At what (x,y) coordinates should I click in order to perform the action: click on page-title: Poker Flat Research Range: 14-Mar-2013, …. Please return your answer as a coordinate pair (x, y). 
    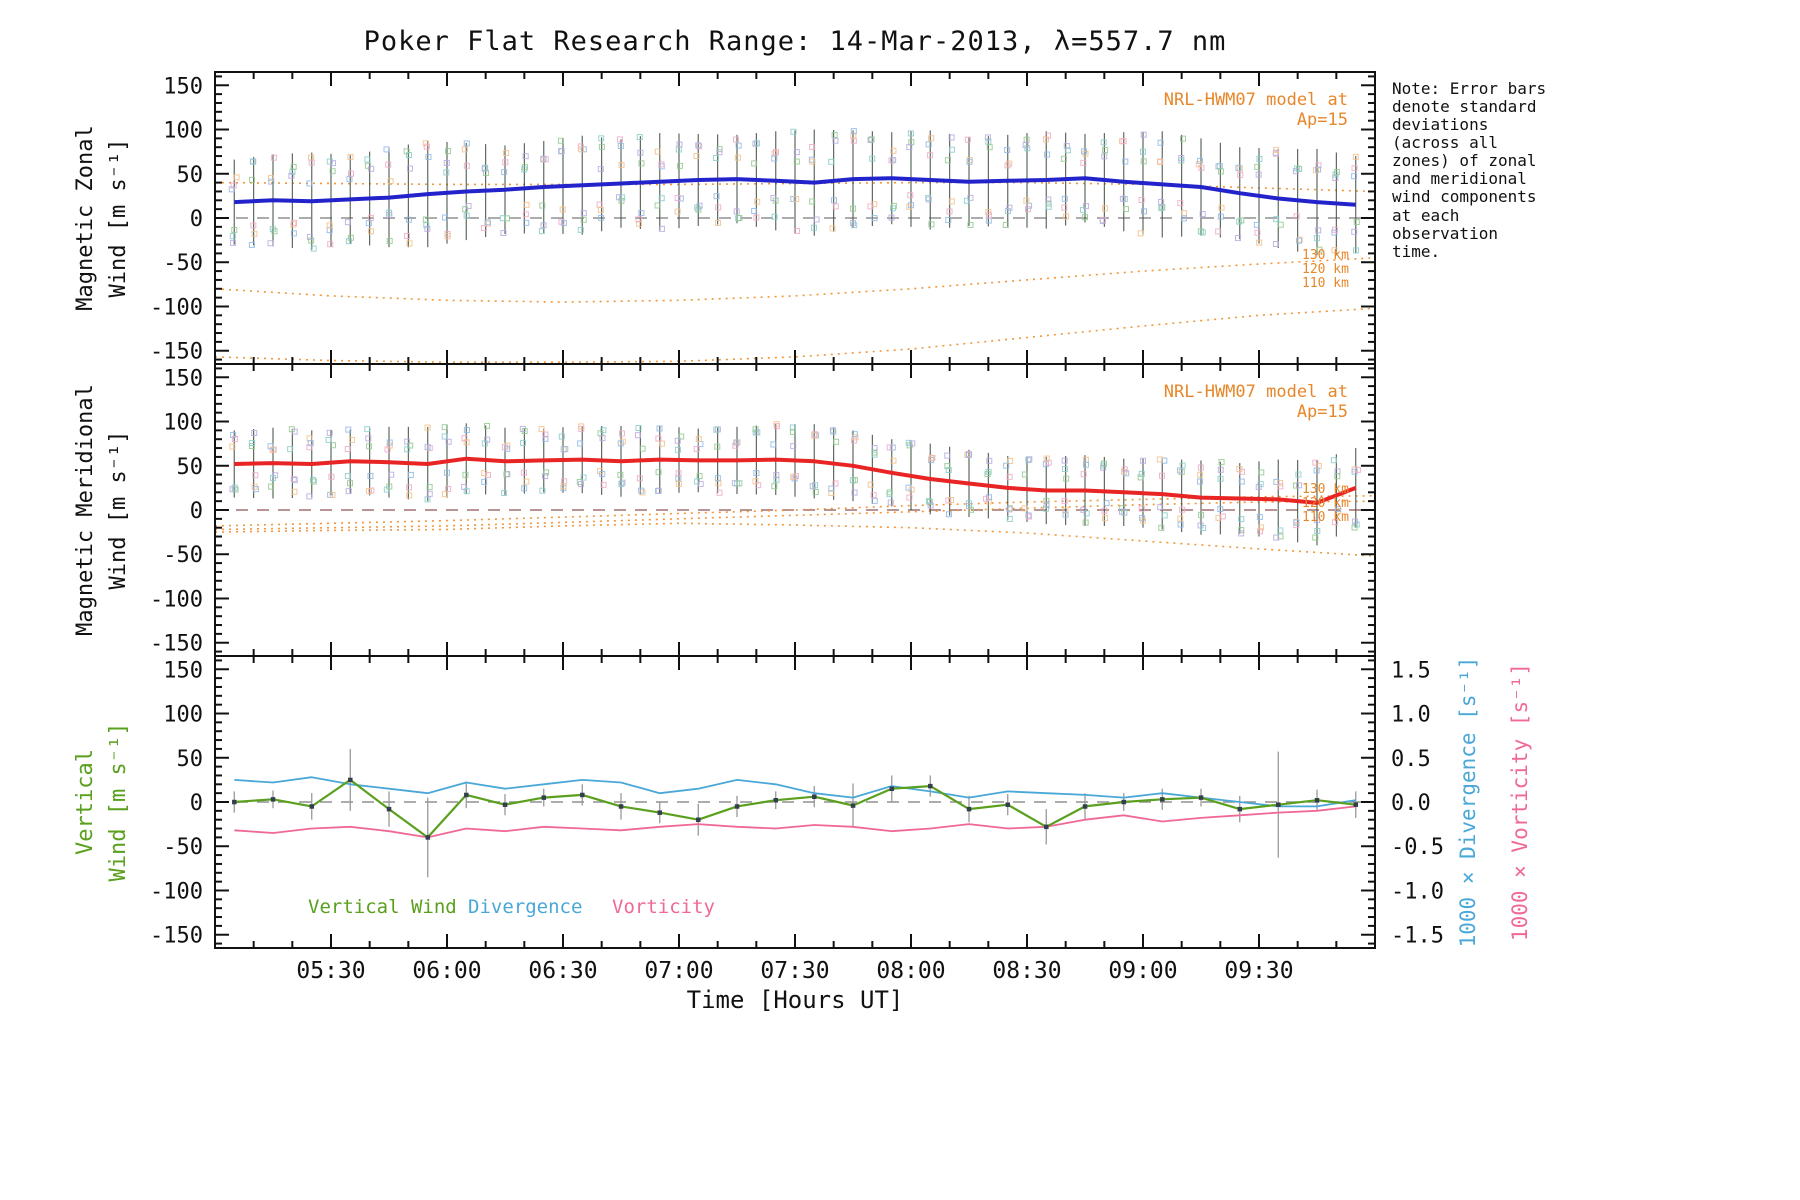
    Looking at the image, I should click on (795, 41).